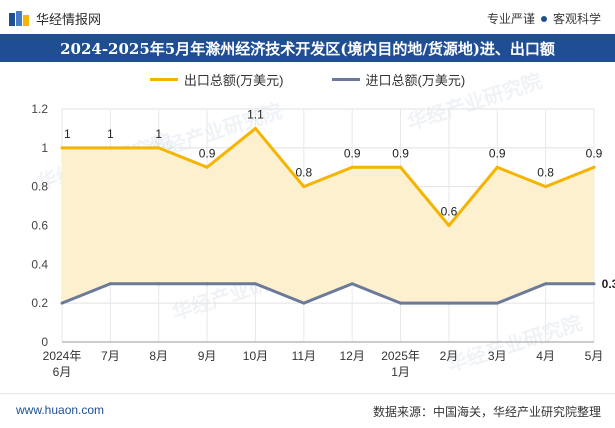 The height and width of the screenshot is (428, 615). I want to click on data-label-import-last: 0.3, so click(608, 284).